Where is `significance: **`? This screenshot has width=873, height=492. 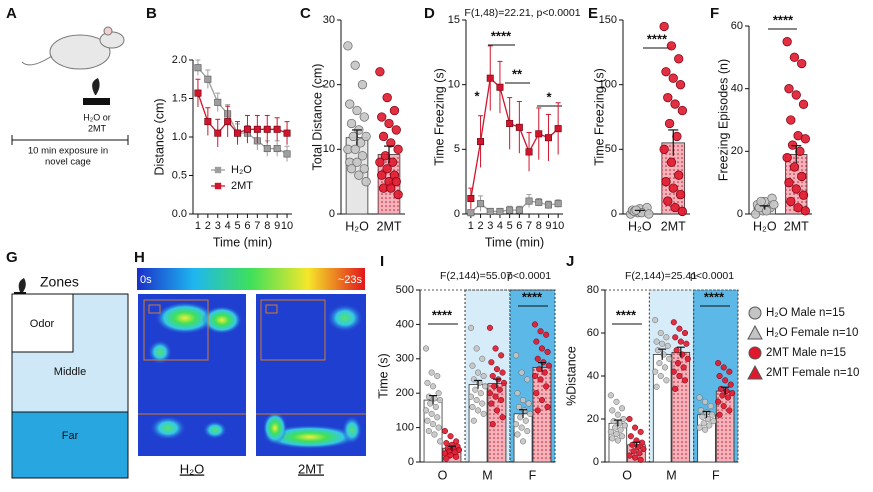
significance: ** is located at coordinates (517, 73).